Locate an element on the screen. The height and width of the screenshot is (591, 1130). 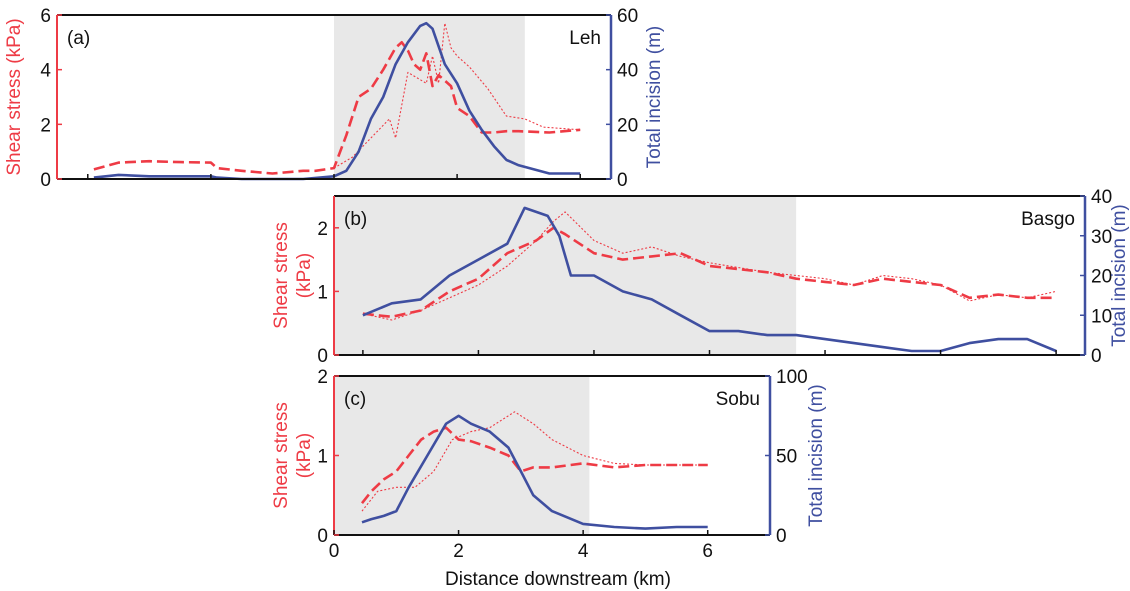
panel-b-series-shear-dotted is located at coordinates (709, 266).